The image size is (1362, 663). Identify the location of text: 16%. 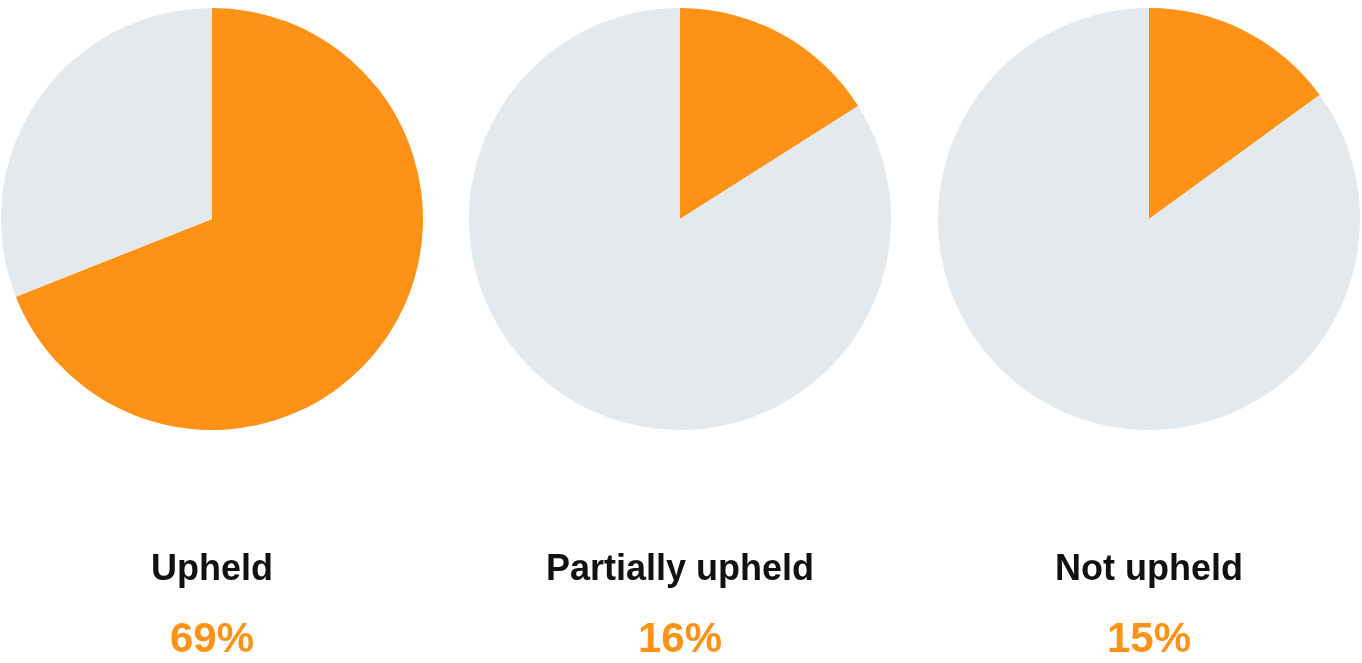
(680, 637).